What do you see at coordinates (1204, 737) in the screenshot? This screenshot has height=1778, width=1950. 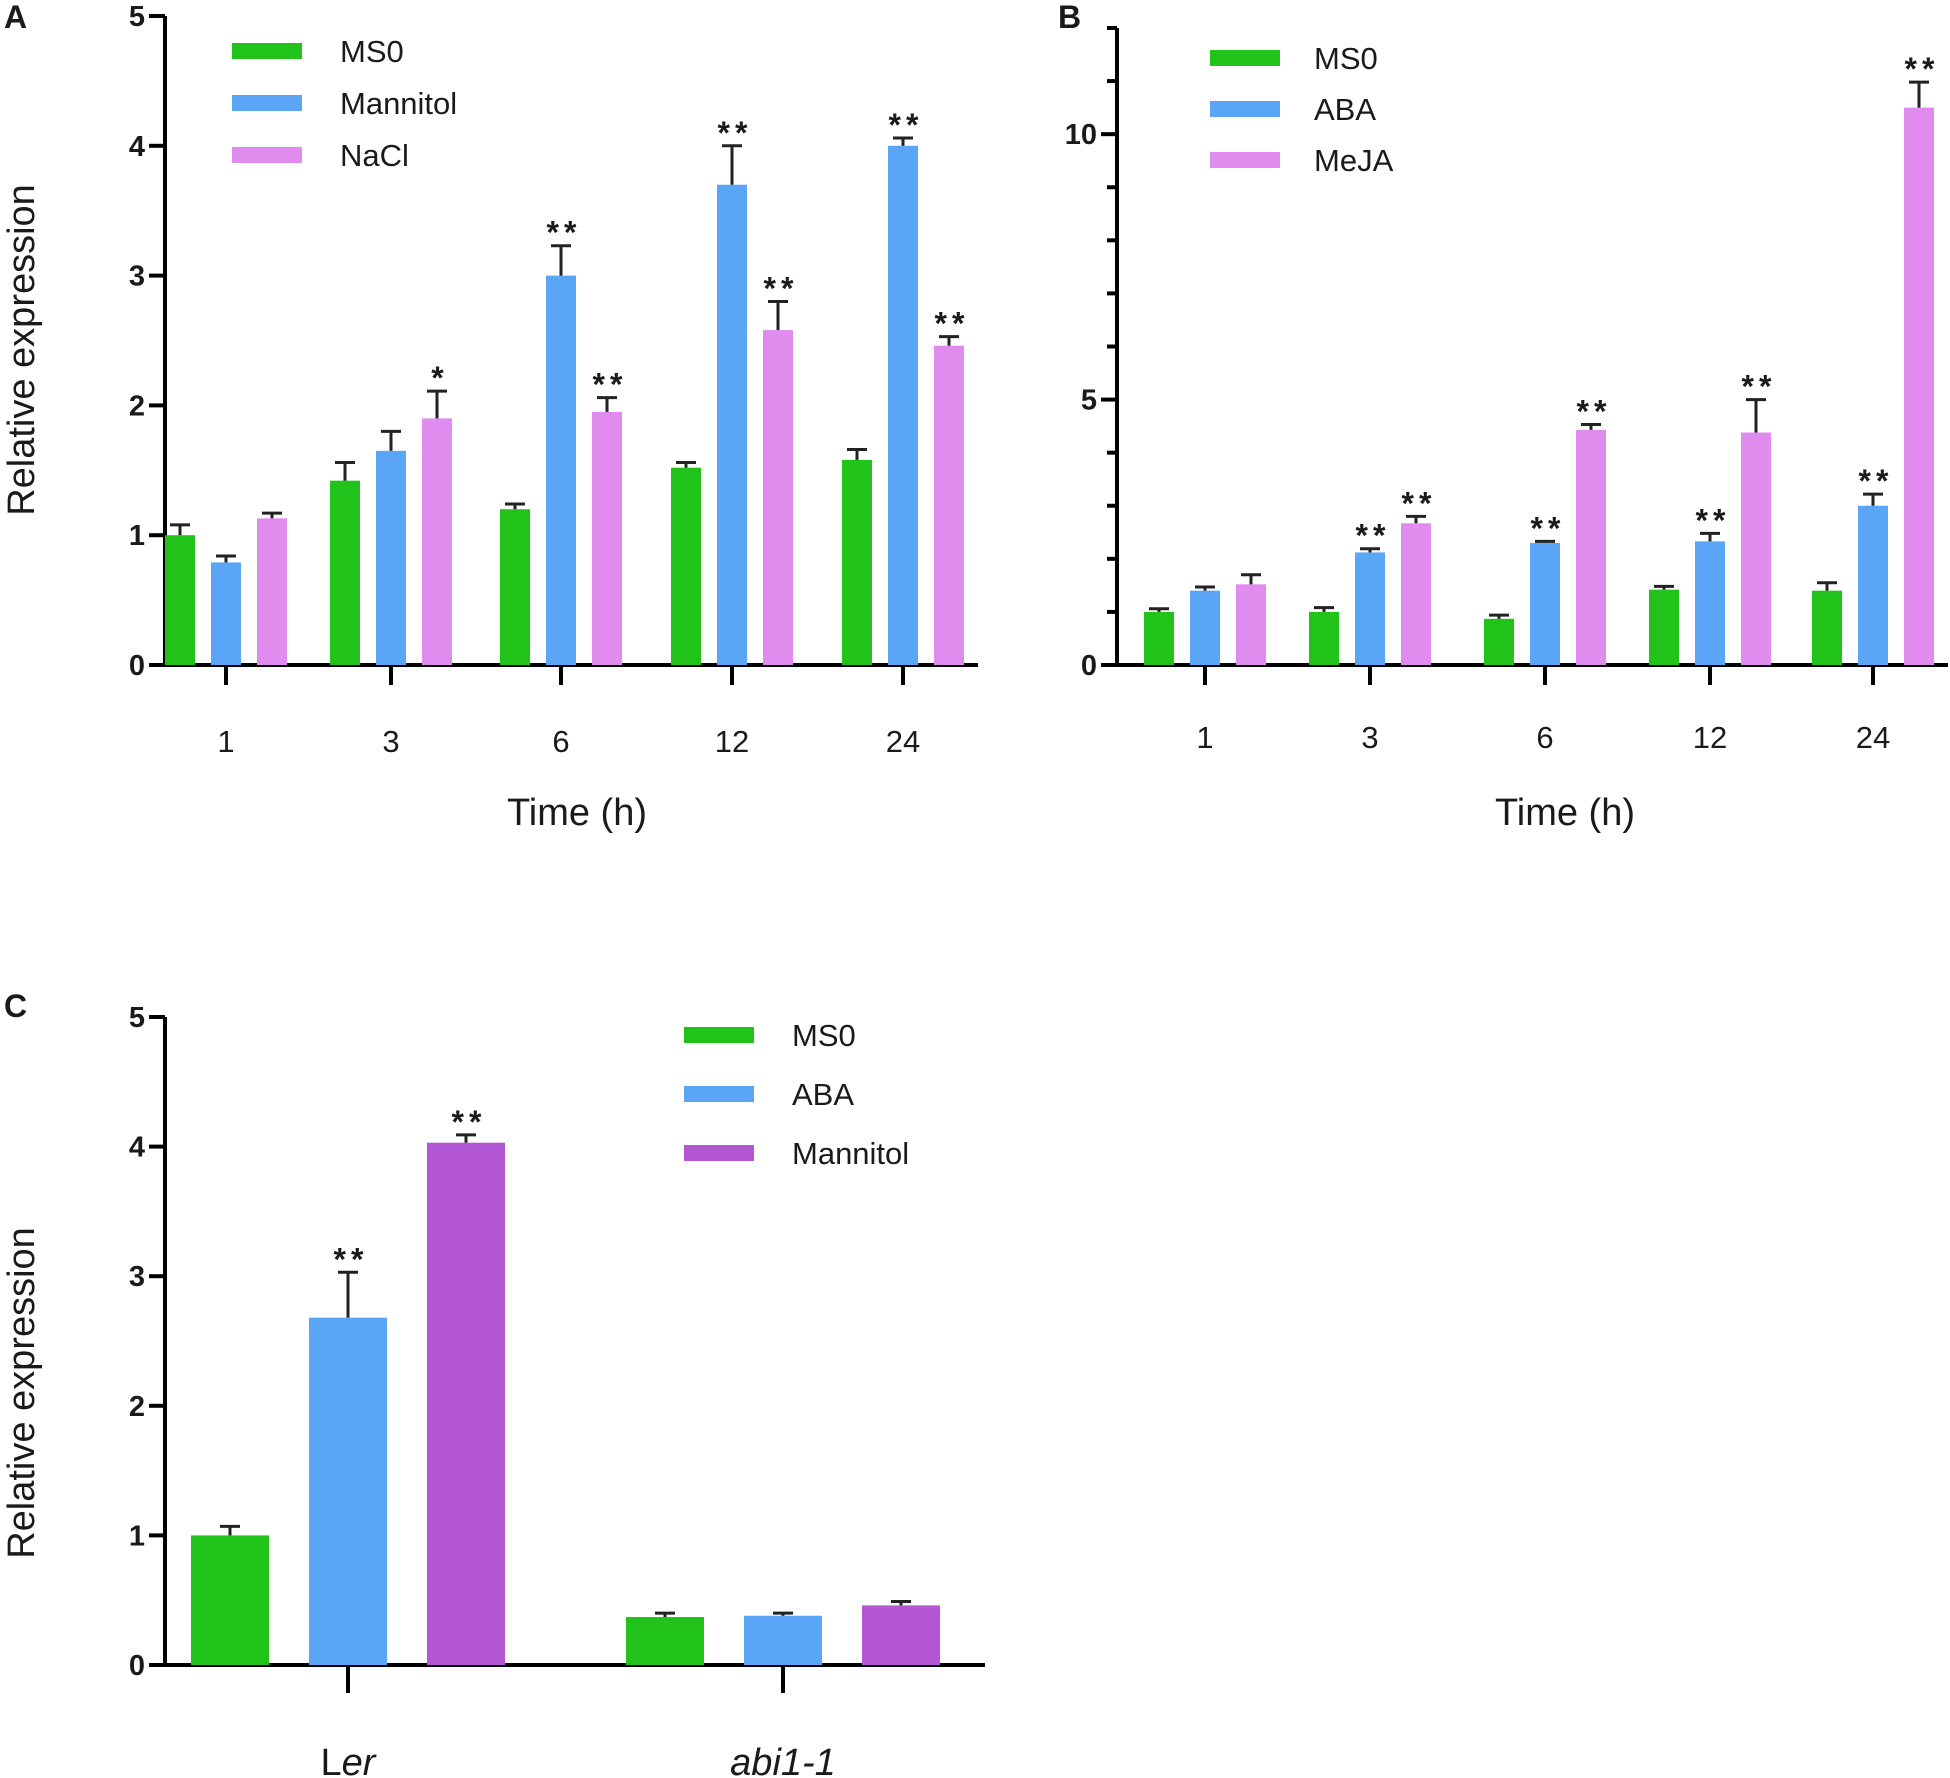 I see `x-tick-label: 1` at bounding box center [1204, 737].